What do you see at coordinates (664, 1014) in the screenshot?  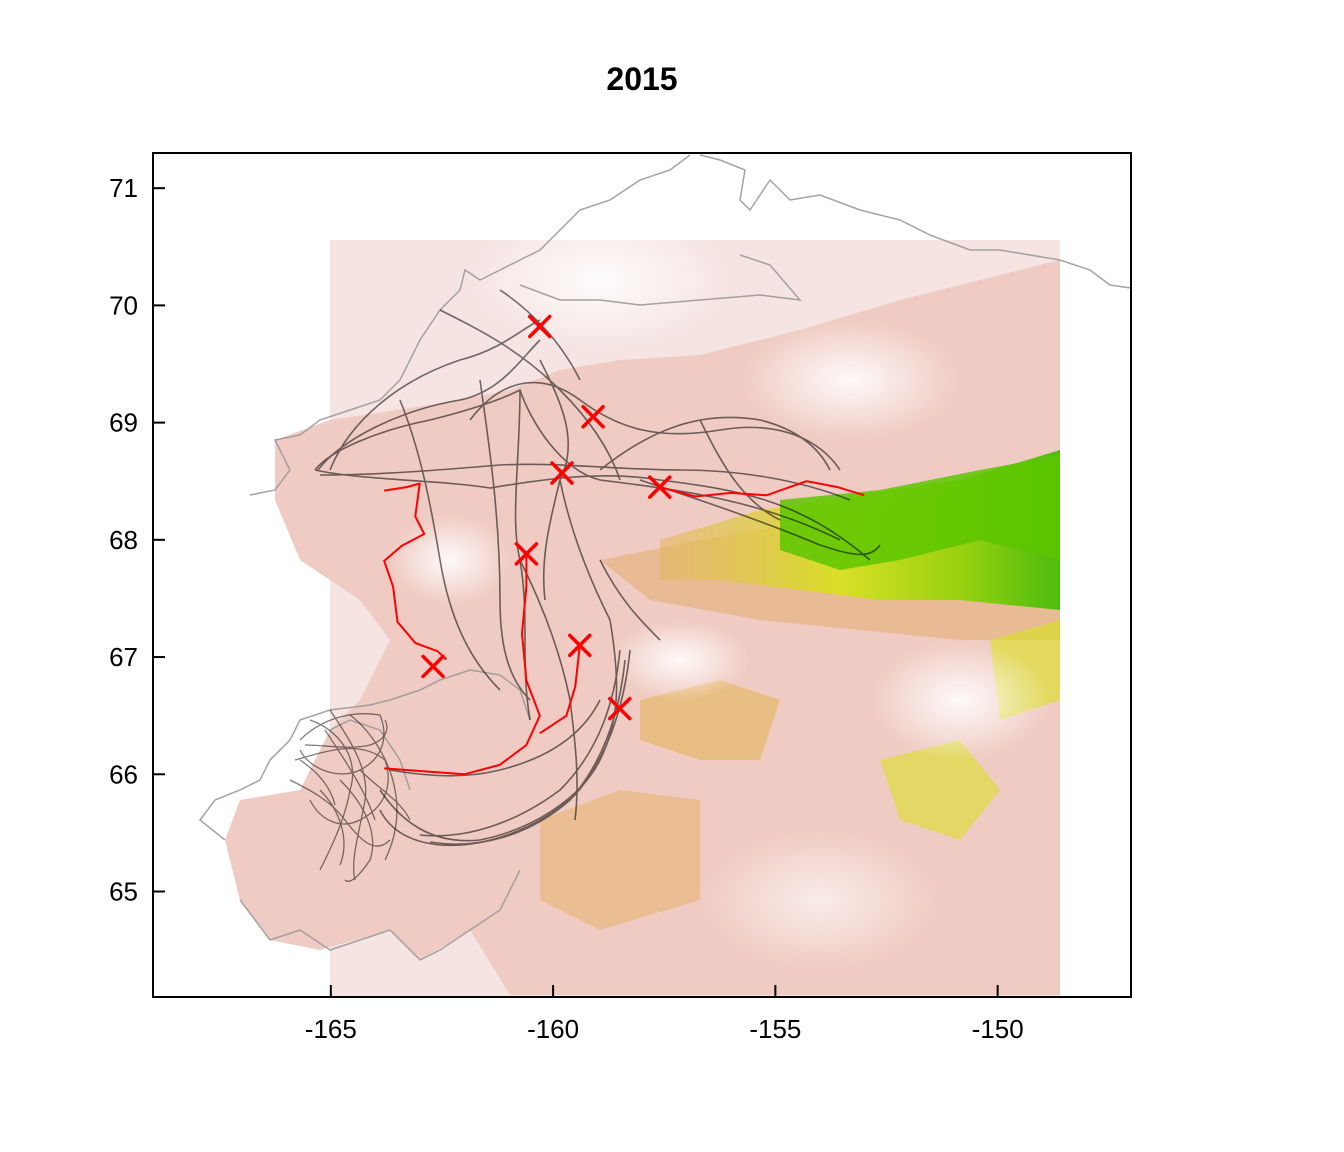 I see `x-axis: -165 -160 -155 -150` at bounding box center [664, 1014].